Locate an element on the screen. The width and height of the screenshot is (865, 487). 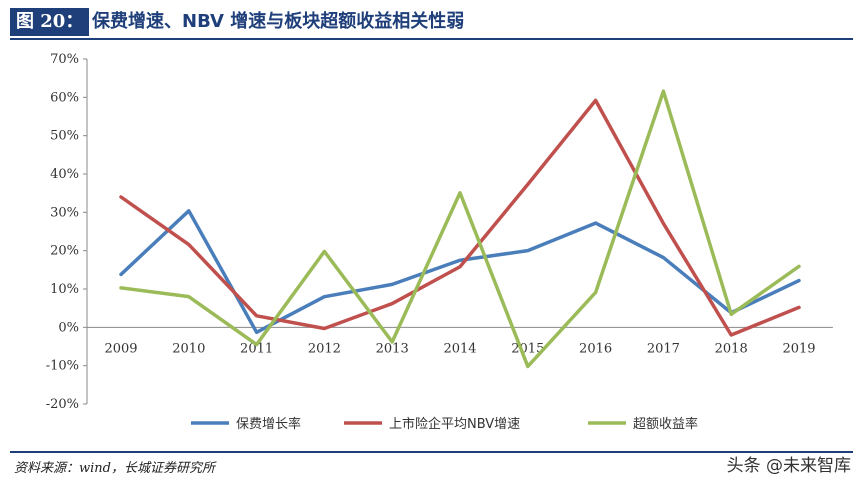
y-tick-label: 40% is located at coordinates (64, 174).